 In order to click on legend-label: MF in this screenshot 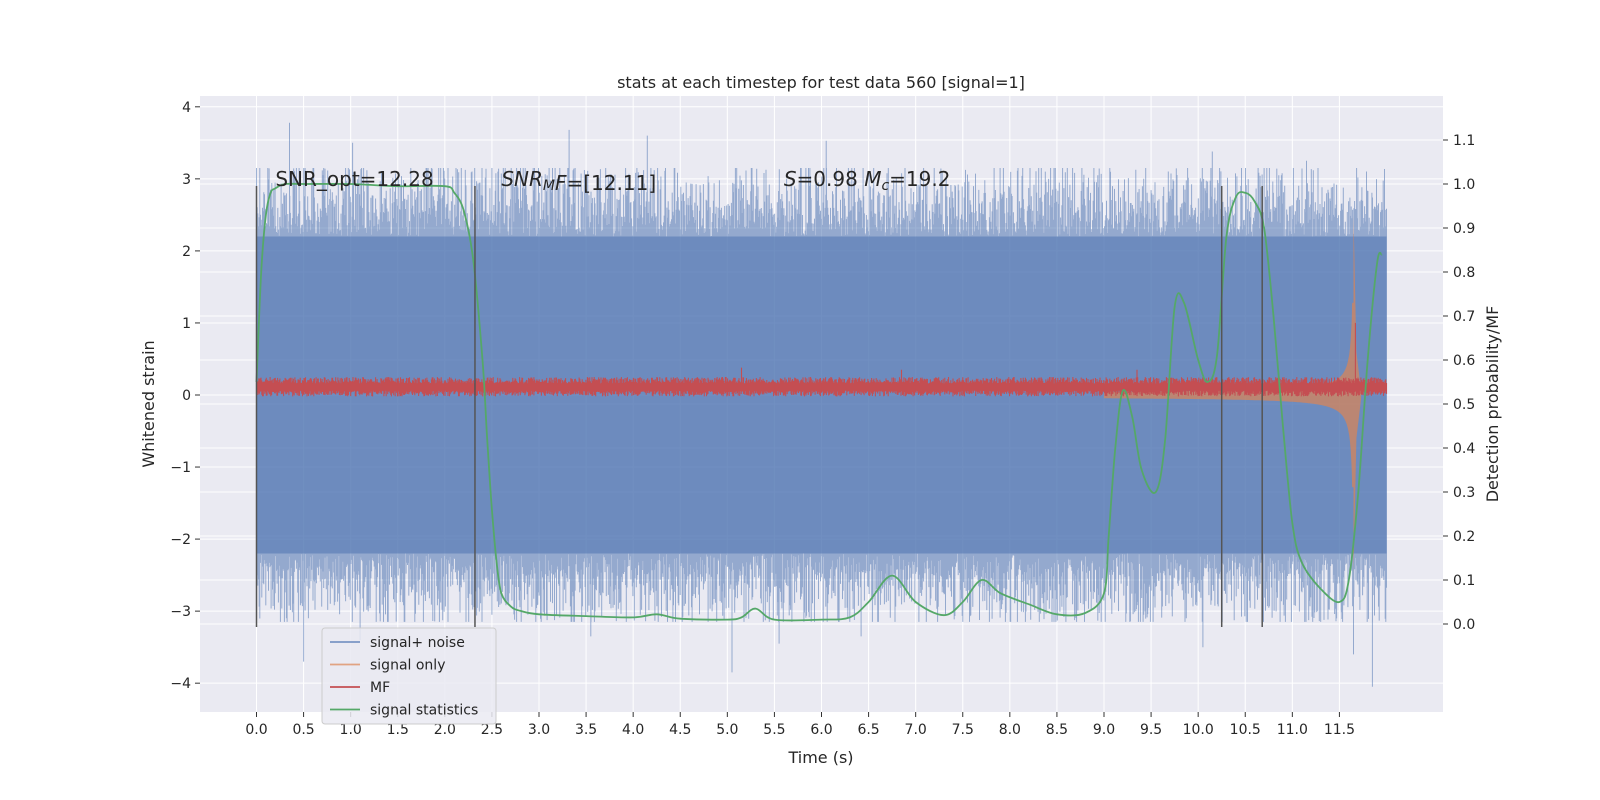, I will do `click(380, 688)`.